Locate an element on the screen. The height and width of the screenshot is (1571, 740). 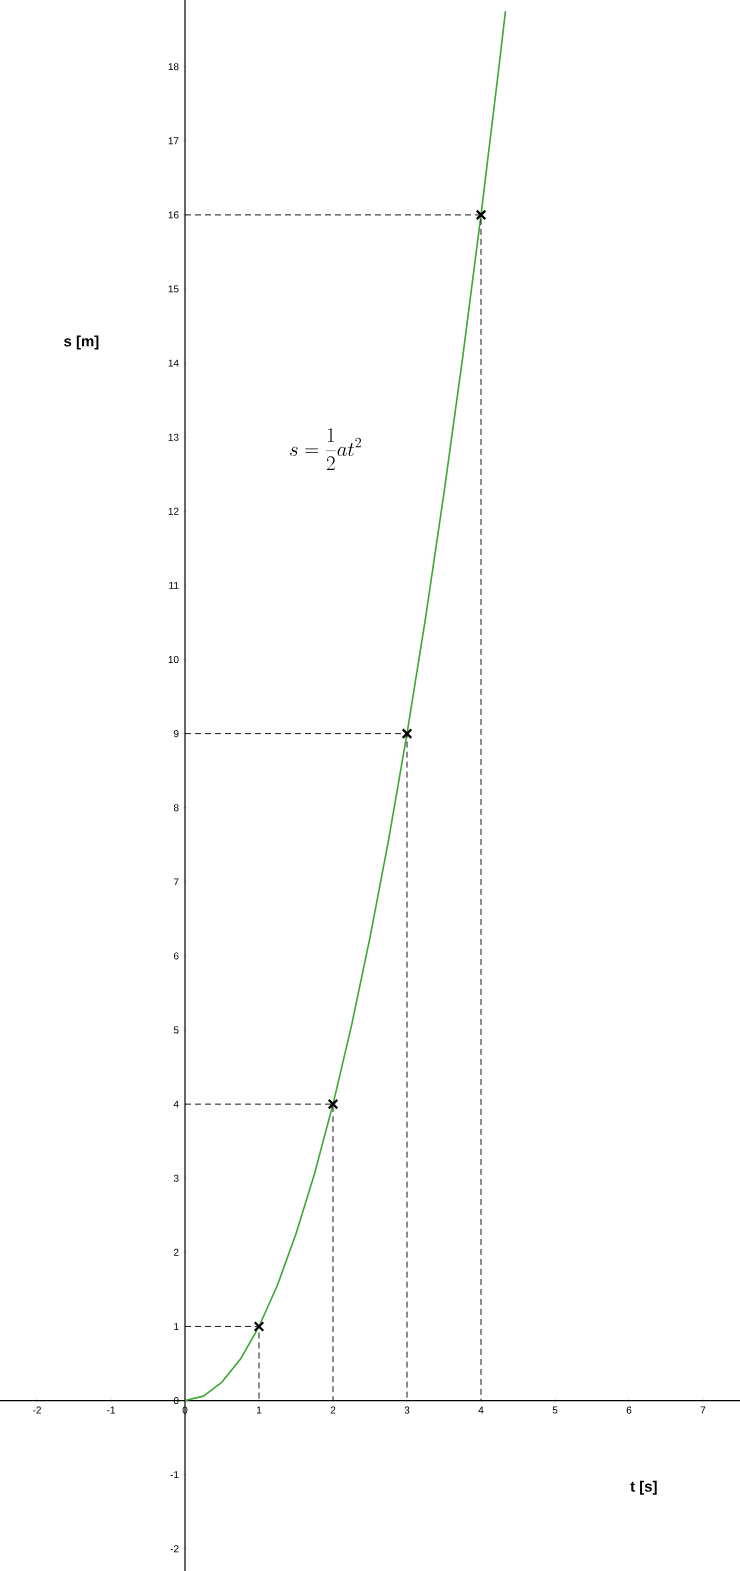
y-tick-label: 9 is located at coordinates (176, 734).